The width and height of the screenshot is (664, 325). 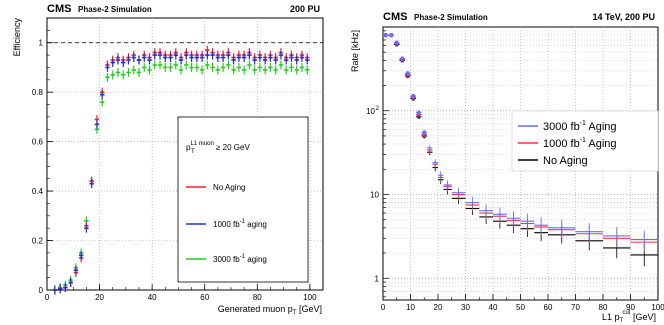 I want to click on x-axis-label-left: Generated muon pT [GeV], so click(x=270, y=310).